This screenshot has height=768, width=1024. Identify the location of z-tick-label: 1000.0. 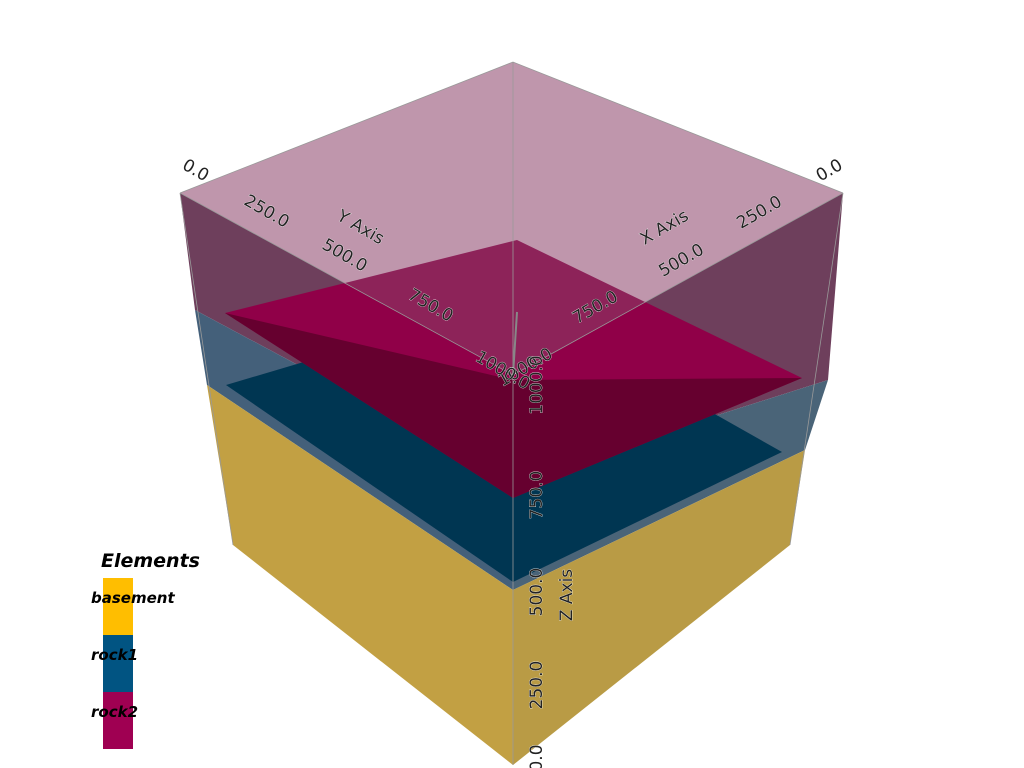
(537, 384).